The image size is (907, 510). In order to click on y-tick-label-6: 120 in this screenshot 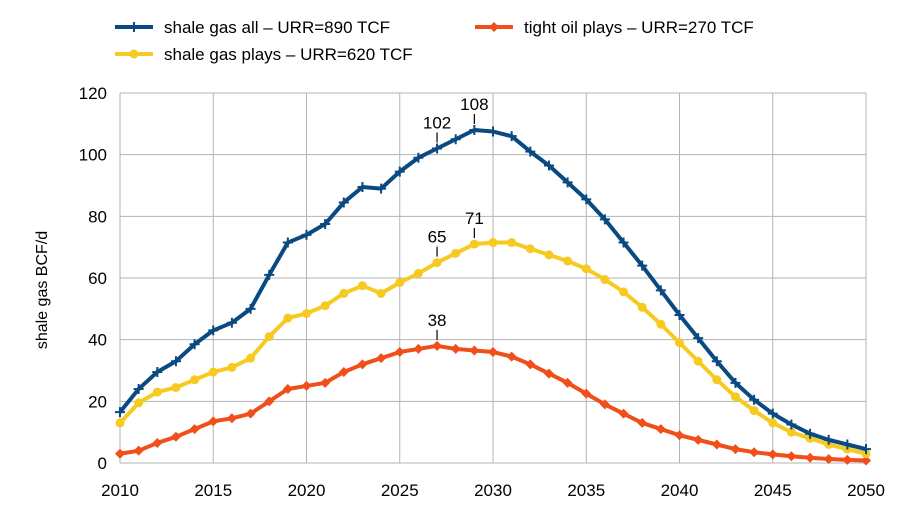, I will do `click(93, 93)`.